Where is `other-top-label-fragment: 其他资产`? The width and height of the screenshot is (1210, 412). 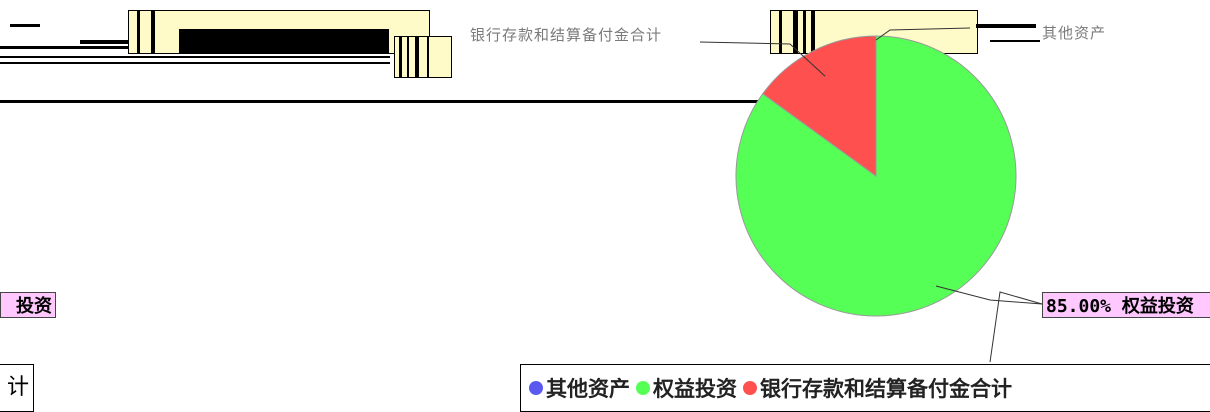
other-top-label-fragment: 其他资产 is located at coordinates (1074, 33).